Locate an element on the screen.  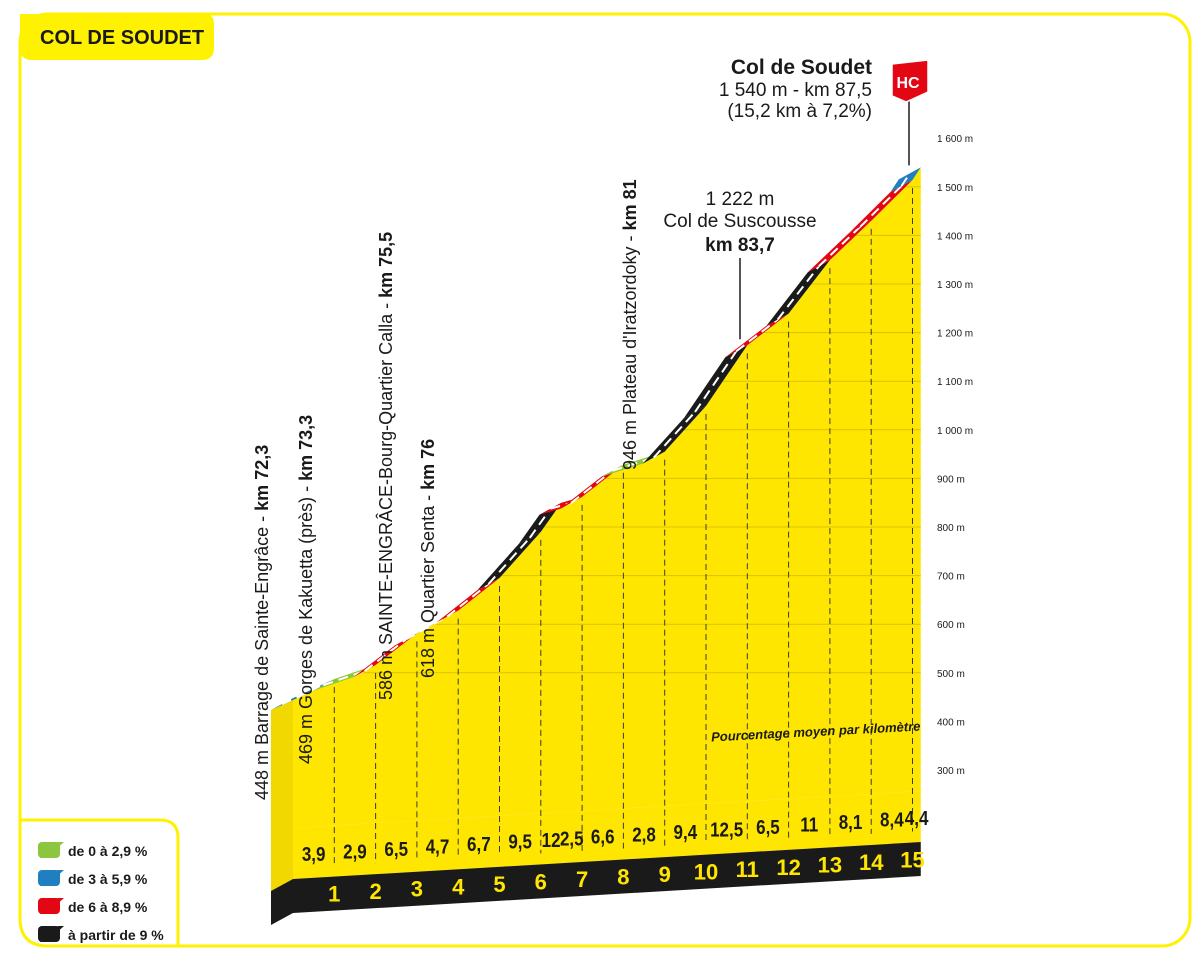
title-tab: COL DE SOUDET is located at coordinates (117, 37).